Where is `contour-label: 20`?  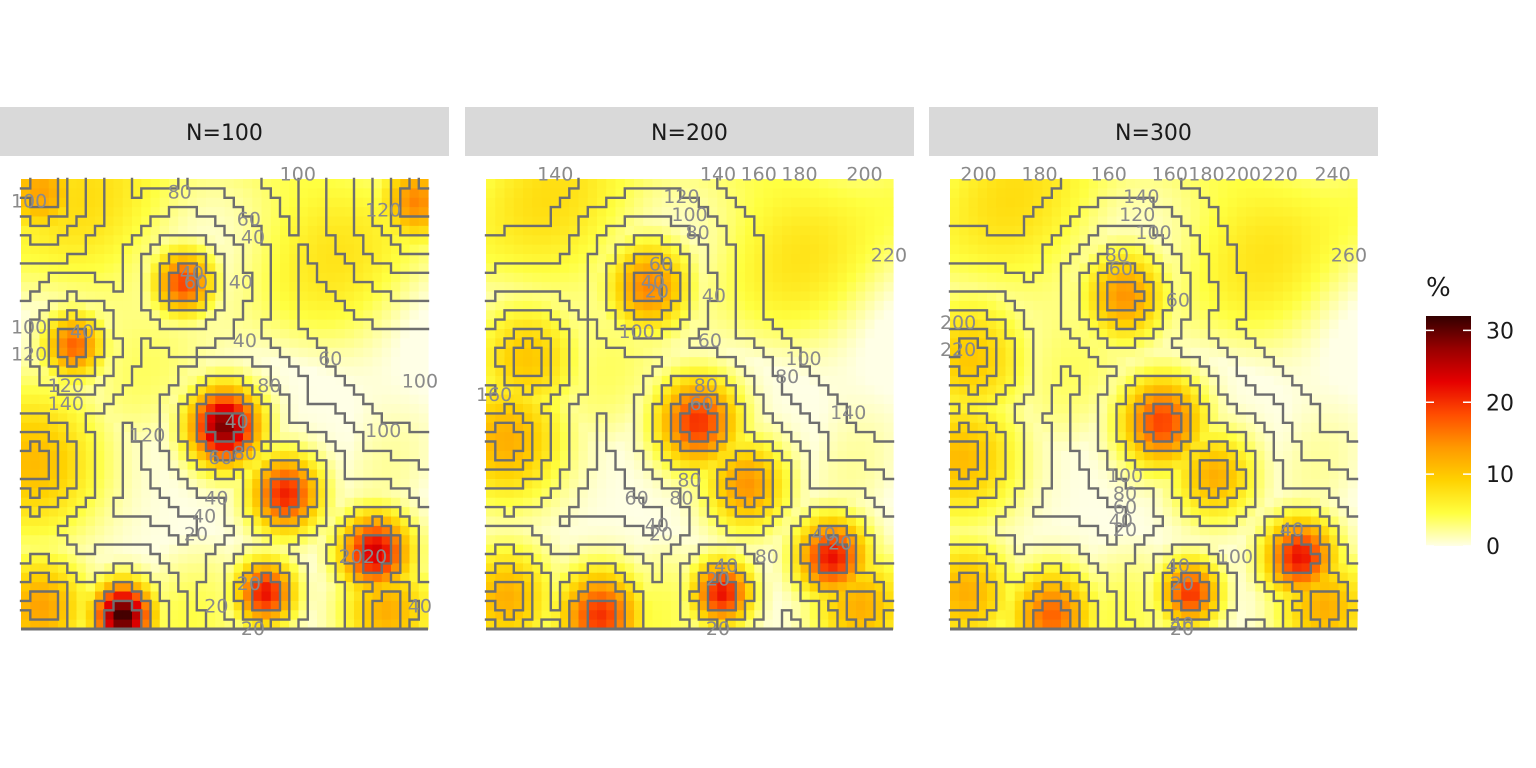 contour-label: 20 is located at coordinates (657, 292).